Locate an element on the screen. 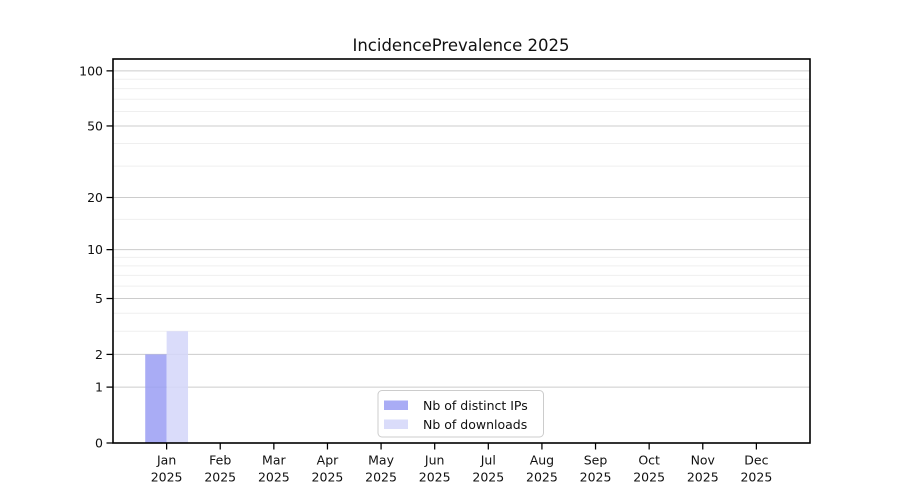 This screenshot has width=900, height=500. y-tick-label: 50 is located at coordinates (95, 125).